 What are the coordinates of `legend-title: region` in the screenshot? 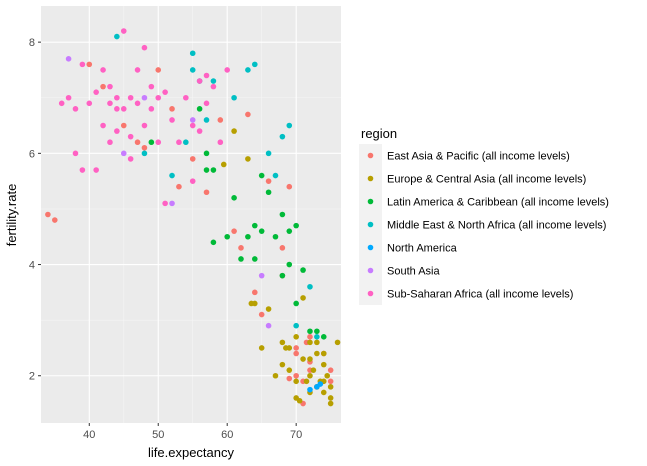 It's located at (379, 133).